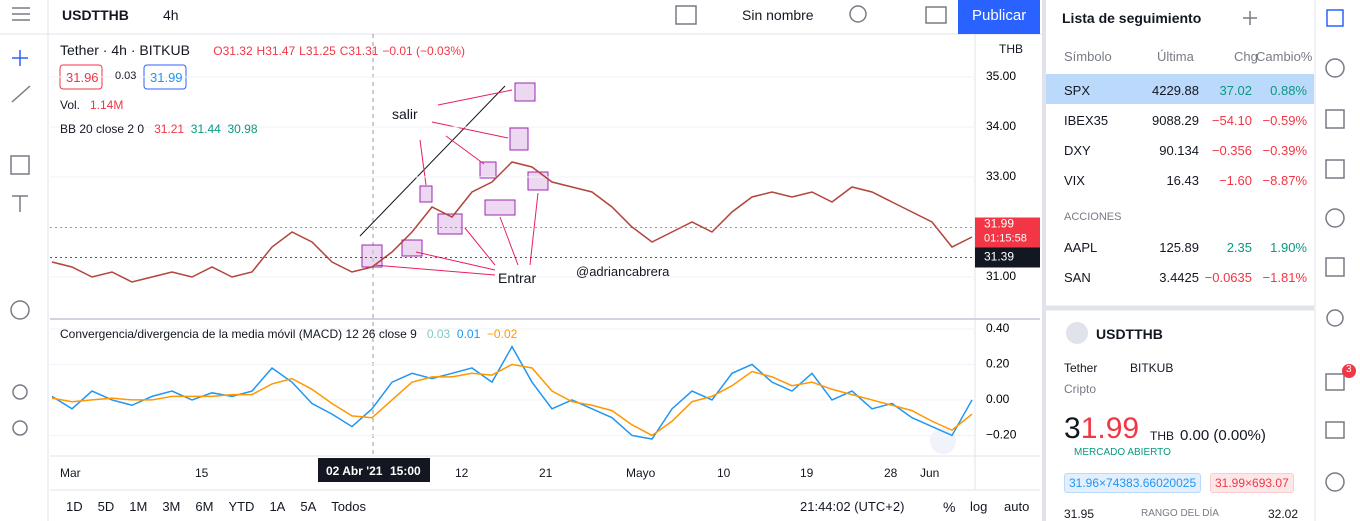  What do you see at coordinates (1235, 90) in the screenshot?
I see `cell: 37.02` at bounding box center [1235, 90].